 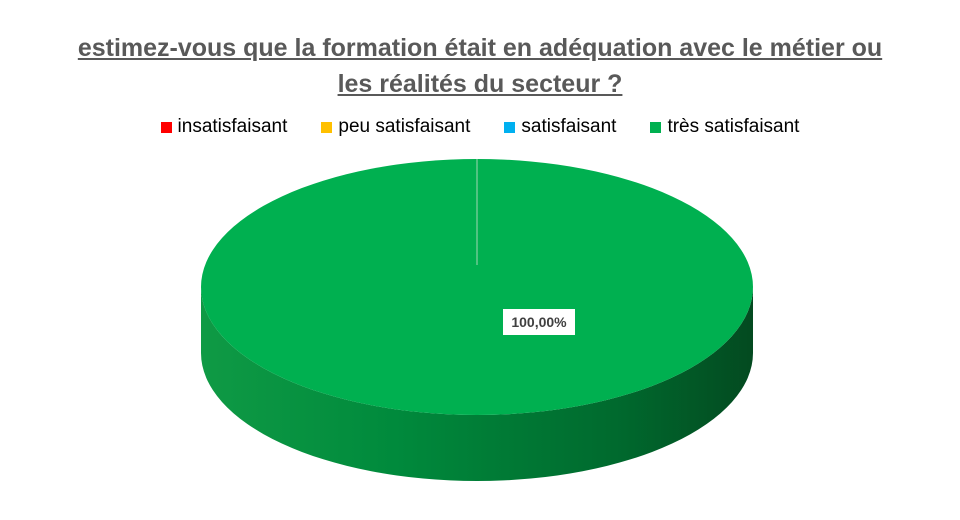 What do you see at coordinates (327, 127) in the screenshot?
I see `legend-swatch-peu-satisfaisant` at bounding box center [327, 127].